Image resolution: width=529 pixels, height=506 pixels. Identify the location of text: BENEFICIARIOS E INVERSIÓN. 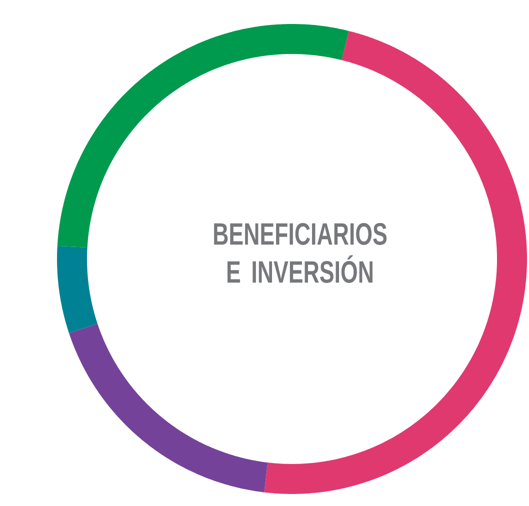
(300, 253).